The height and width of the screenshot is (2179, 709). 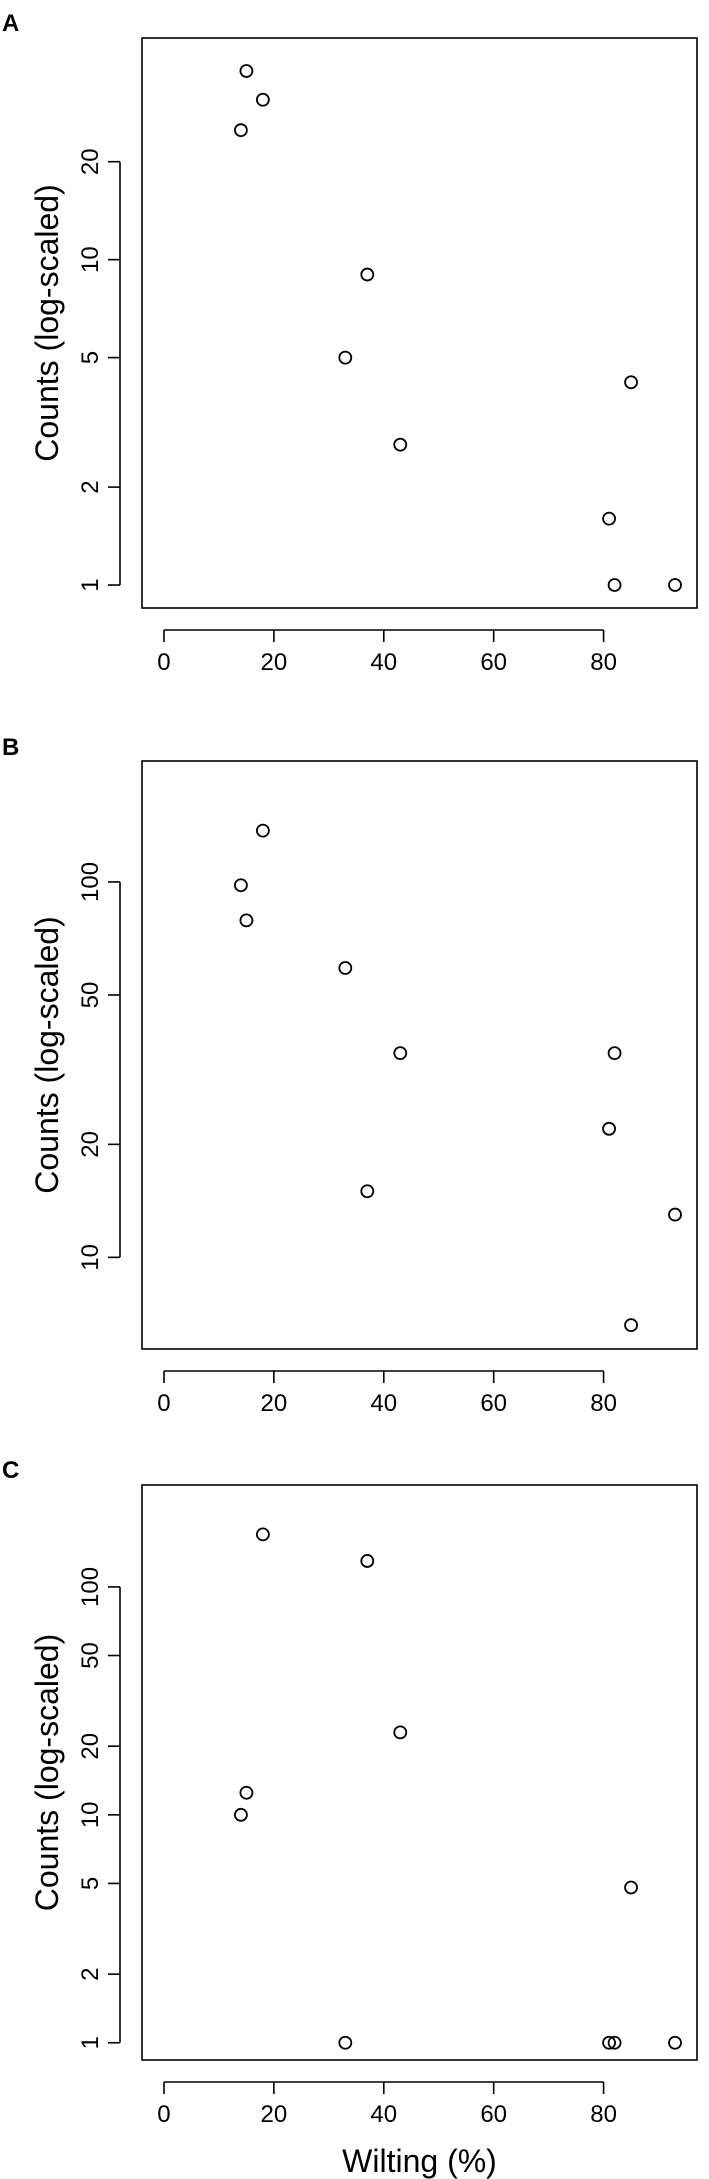 What do you see at coordinates (419, 2161) in the screenshot?
I see `x-axis-title: Wilting (%)` at bounding box center [419, 2161].